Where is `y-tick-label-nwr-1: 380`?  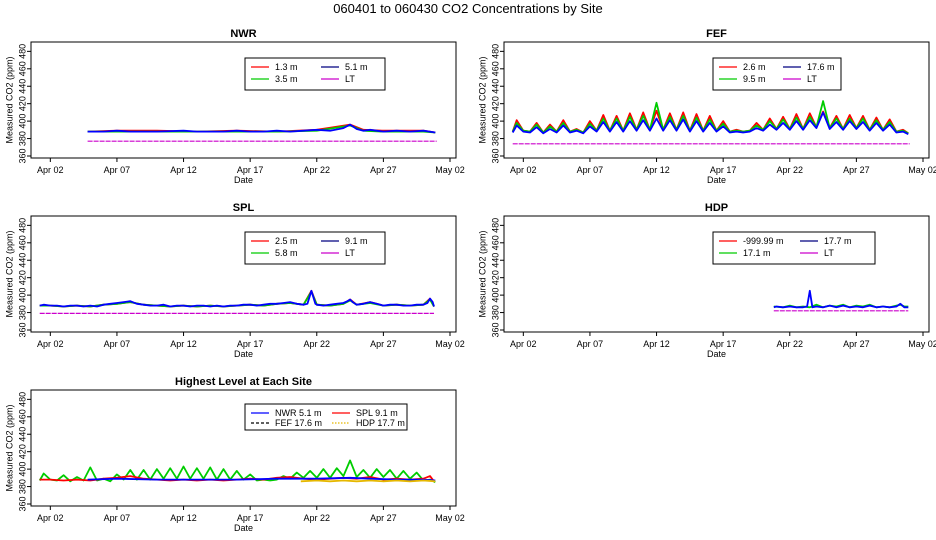
y-tick-label-nwr-1: 380 is located at coordinates (22, 138).